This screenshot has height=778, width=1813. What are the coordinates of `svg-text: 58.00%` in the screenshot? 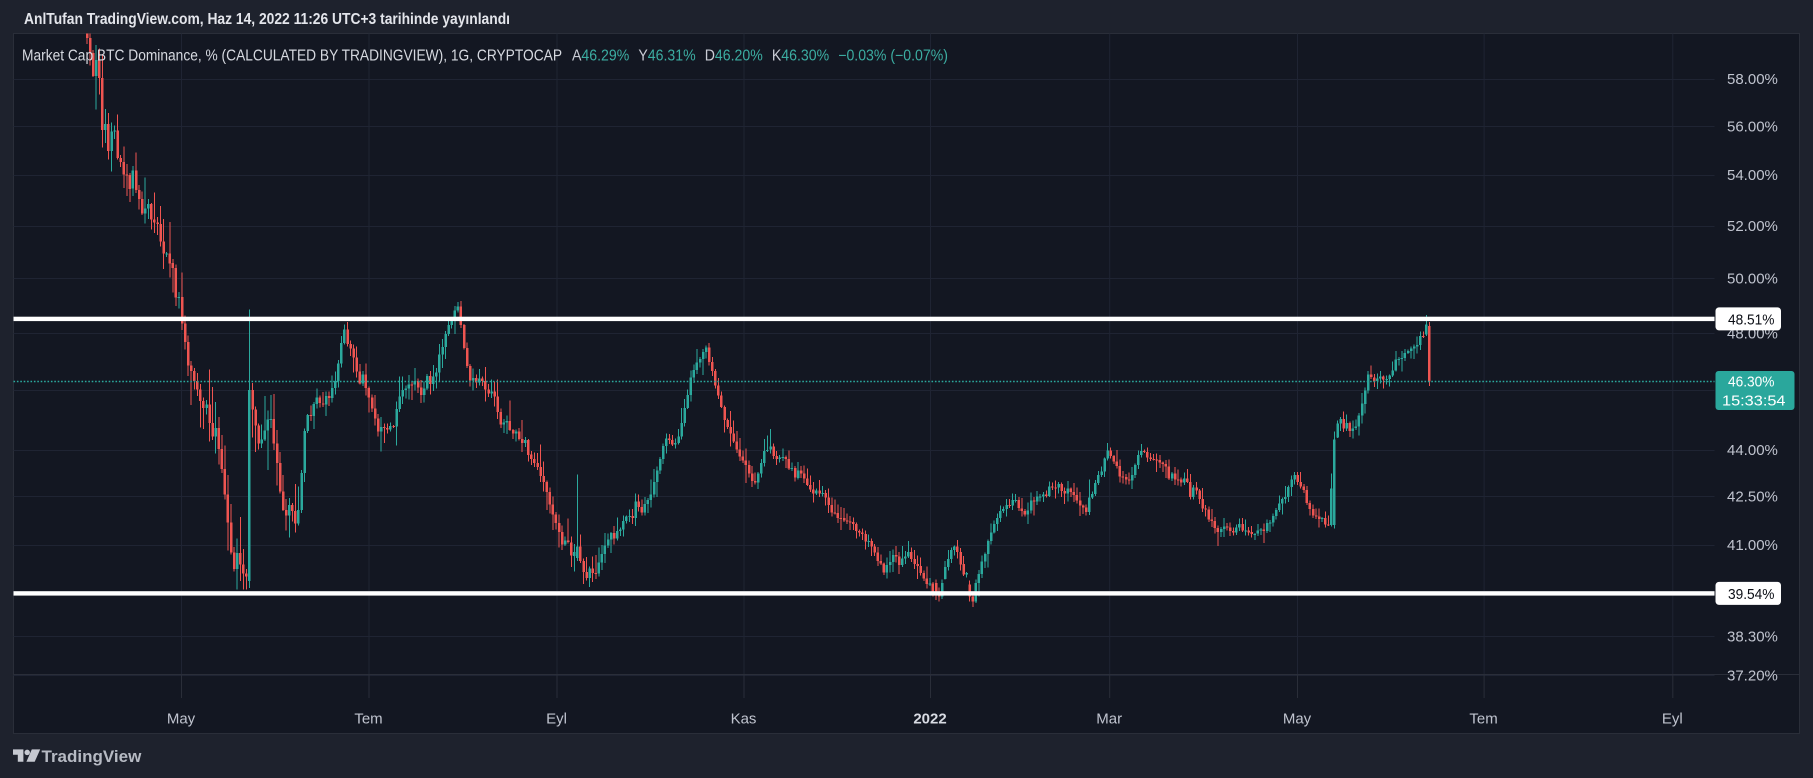 It's located at (1752, 79).